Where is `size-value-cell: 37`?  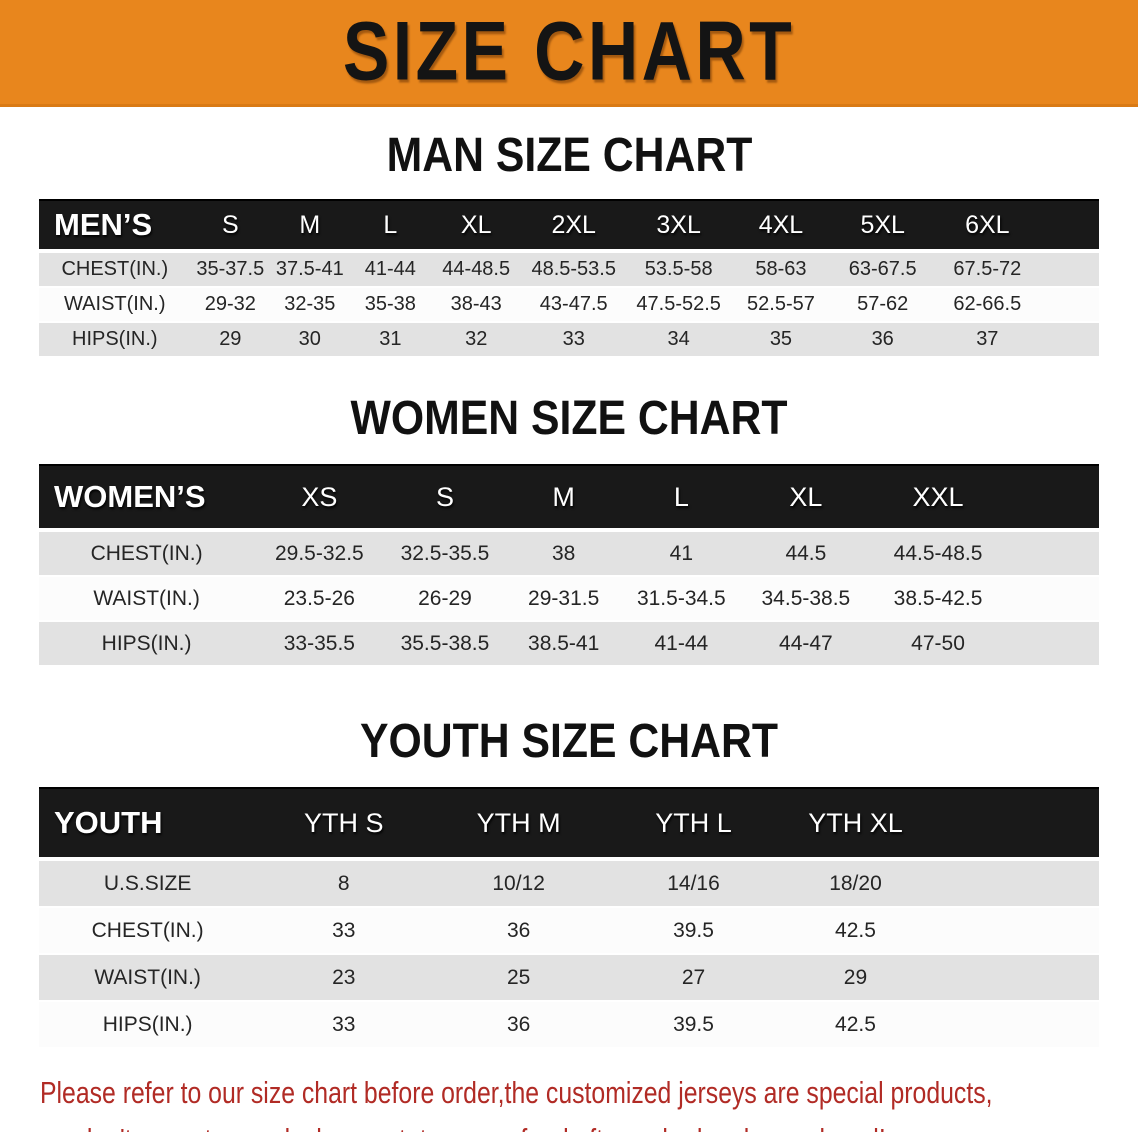
size-value-cell: 37 is located at coordinates (1016, 340).